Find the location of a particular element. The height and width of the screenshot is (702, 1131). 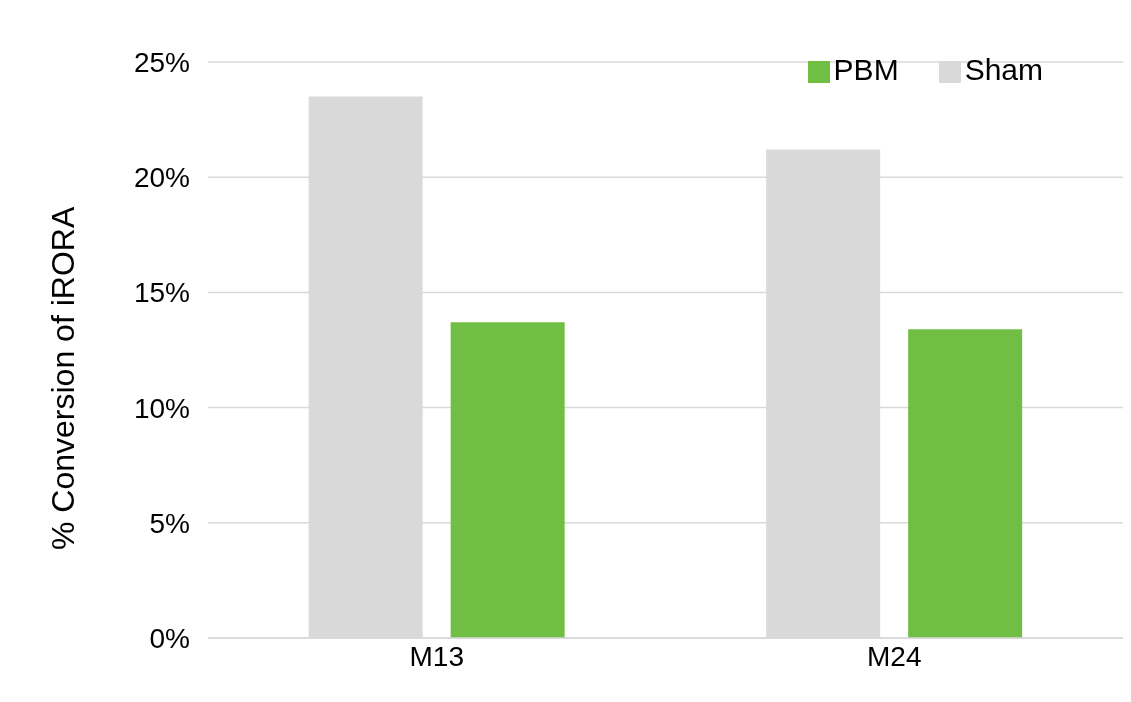

y-axis-title: % Conversion of iRORA is located at coordinates (63, 378).